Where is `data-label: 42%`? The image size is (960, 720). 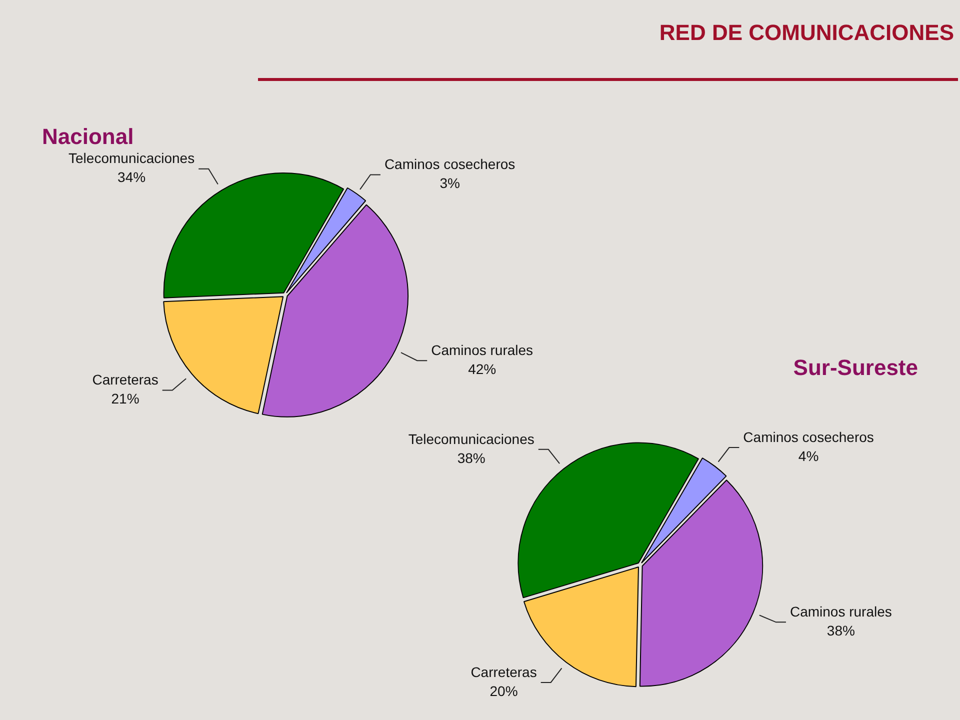 data-label: 42% is located at coordinates (482, 368).